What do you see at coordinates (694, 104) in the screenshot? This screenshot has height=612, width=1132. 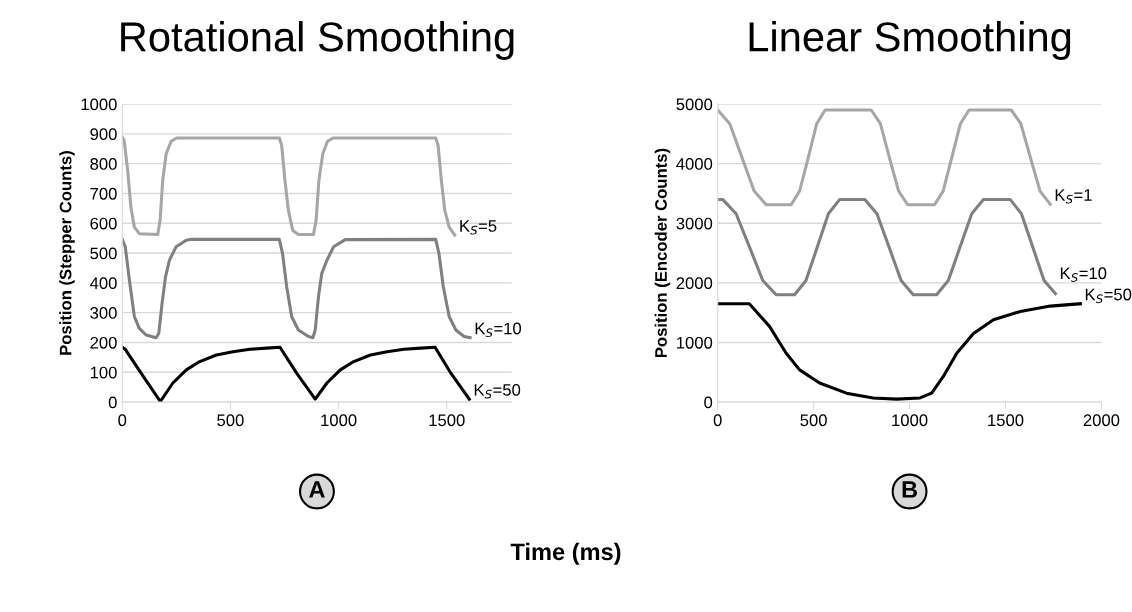 I see `y-tick-label: 5000` at bounding box center [694, 104].